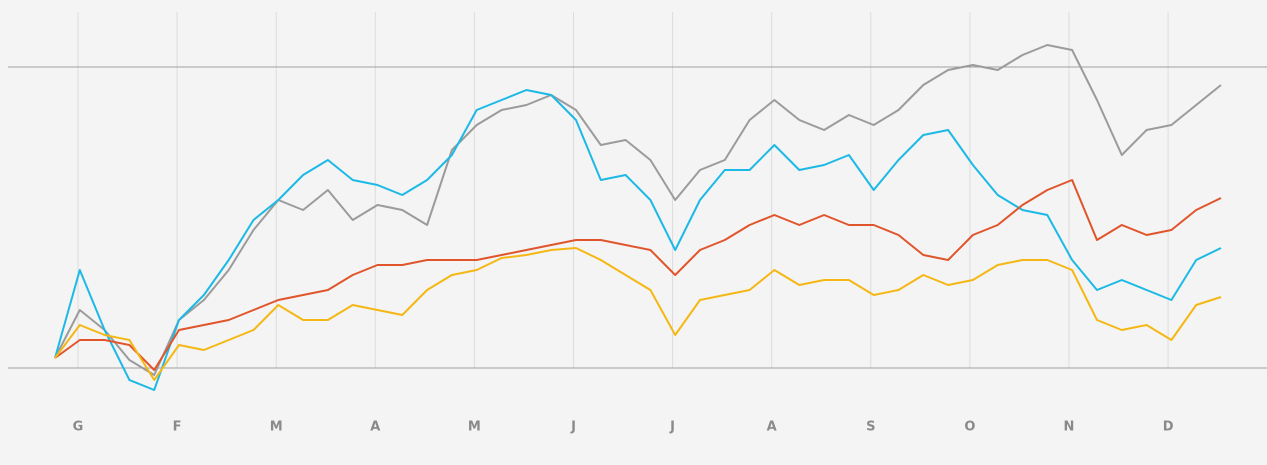  What do you see at coordinates (177, 427) in the screenshot?
I see `x-tick-label: F` at bounding box center [177, 427].